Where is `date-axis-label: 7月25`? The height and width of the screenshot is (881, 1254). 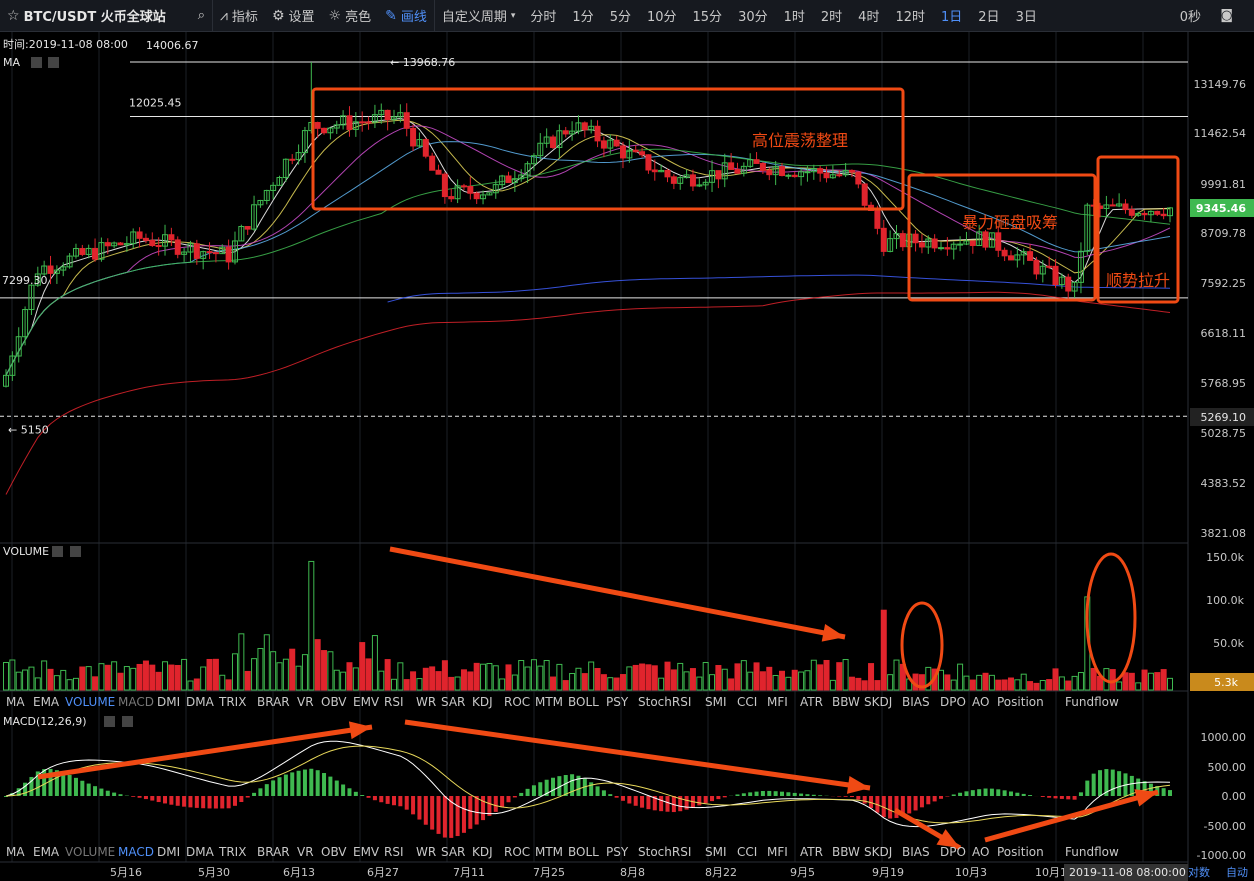 date-axis-label: 7月25 is located at coordinates (549, 872).